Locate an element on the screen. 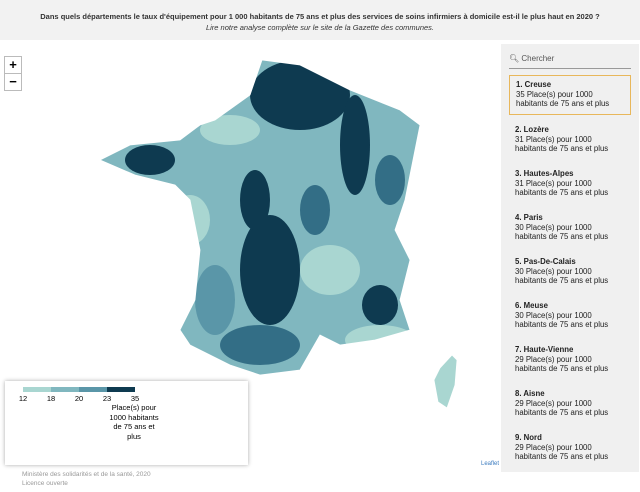  legend-tick: 23 is located at coordinates (107, 398).